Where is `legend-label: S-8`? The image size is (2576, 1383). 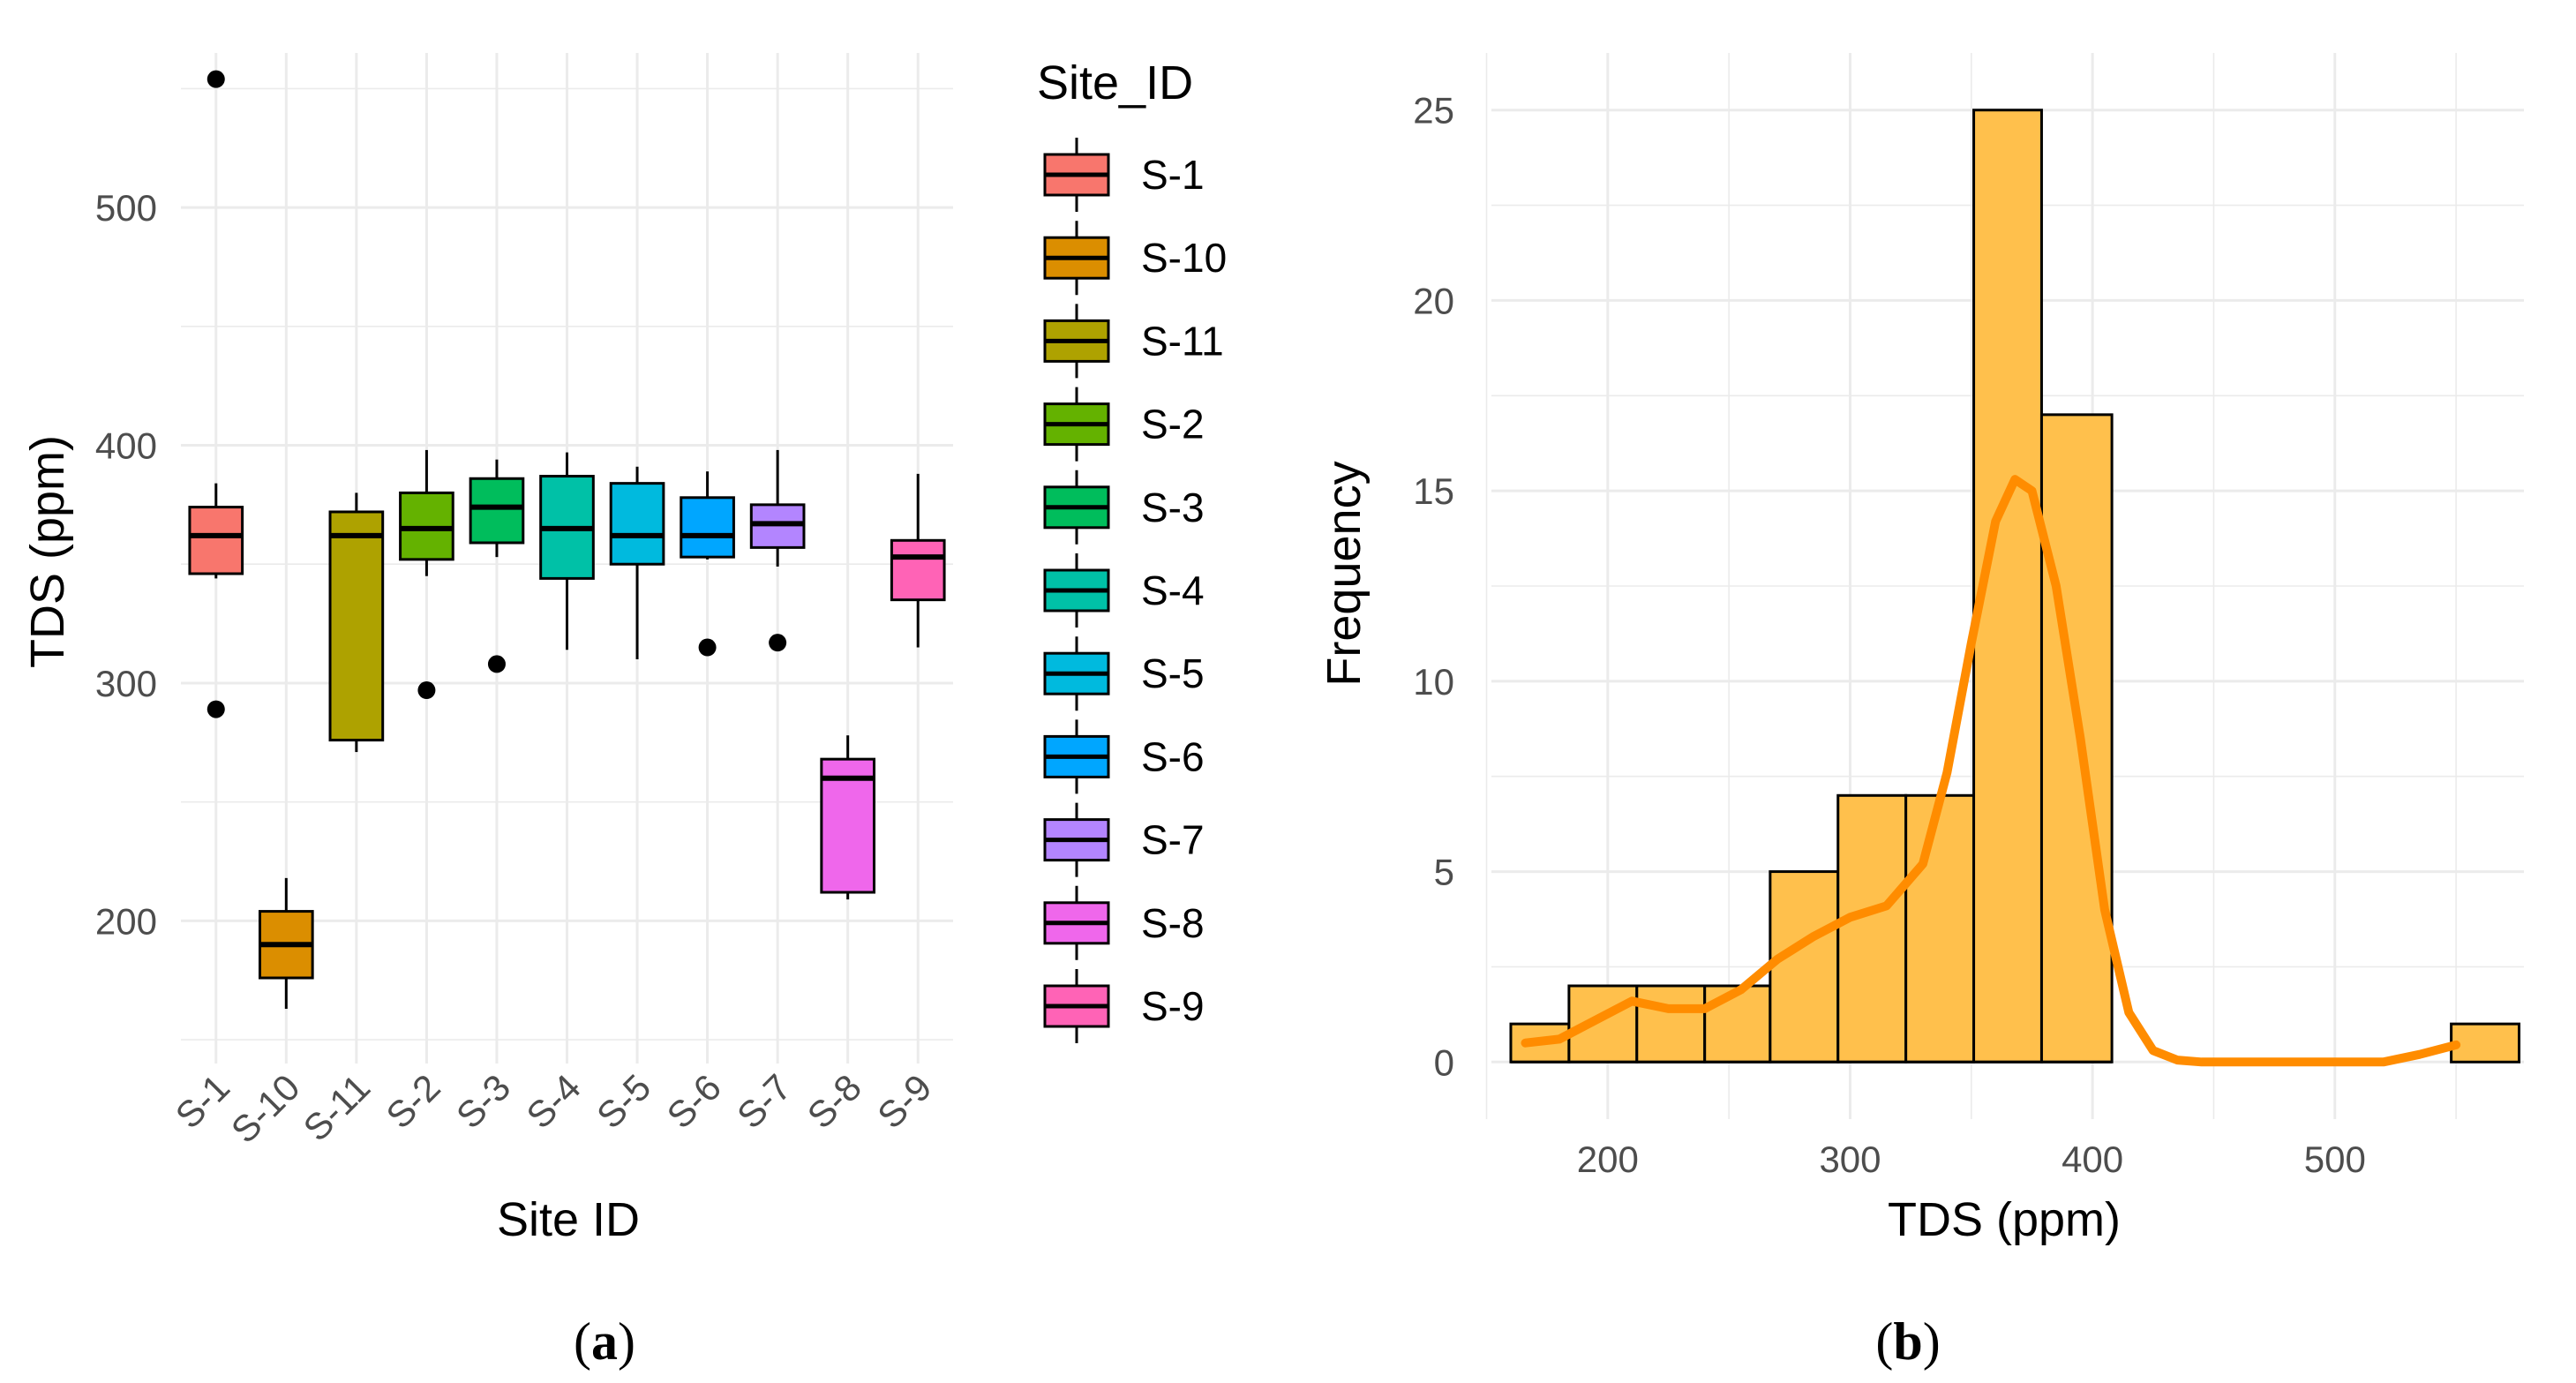 legend-label: S-8 is located at coordinates (1173, 923).